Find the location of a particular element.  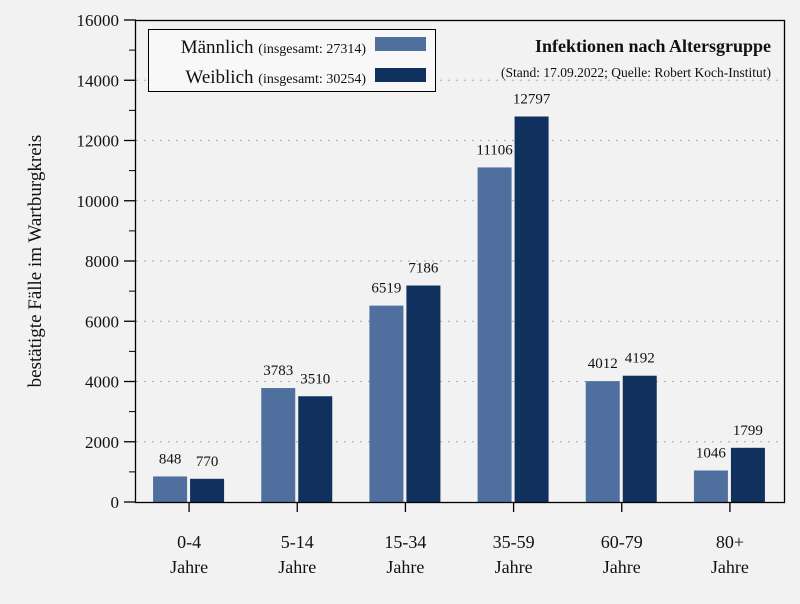

y-tick-label: 8000 is located at coordinates (102, 261).